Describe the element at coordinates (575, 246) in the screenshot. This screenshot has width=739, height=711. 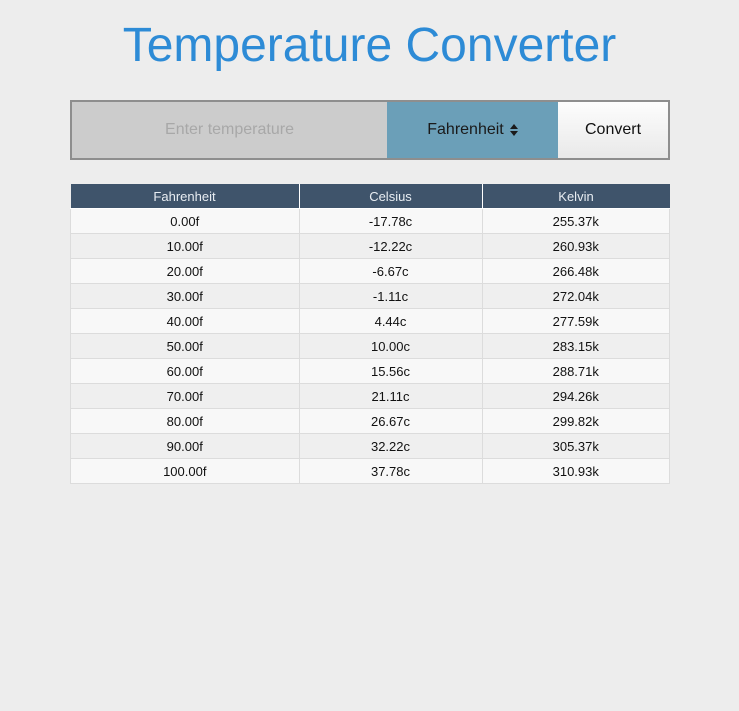
I see `kelvin-cell: 260.93k` at that location.